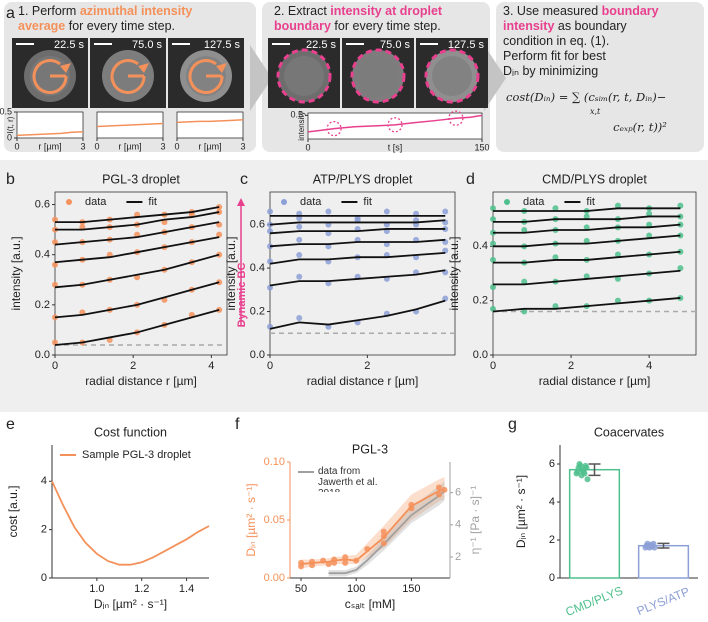  Describe the element at coordinates (370, 604) in the screenshot. I see `x-axis-label: cₛₐₗₜ [mM]` at that location.